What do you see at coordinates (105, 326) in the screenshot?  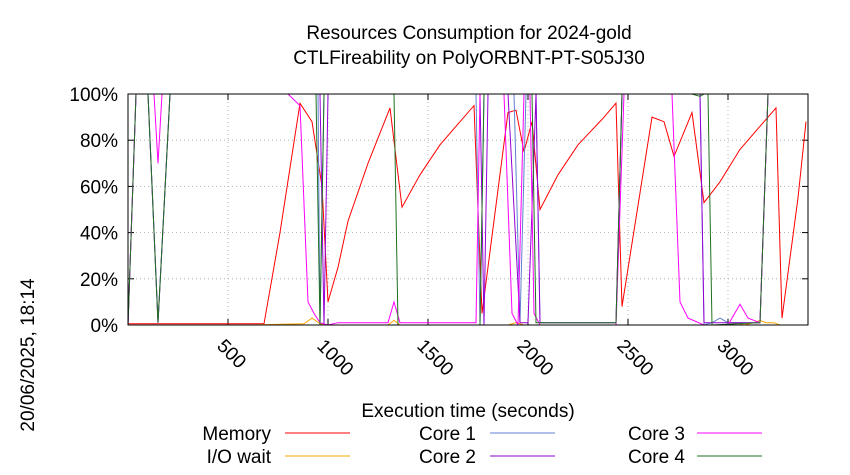 I see `y-tick-label: 0%` at bounding box center [105, 326].